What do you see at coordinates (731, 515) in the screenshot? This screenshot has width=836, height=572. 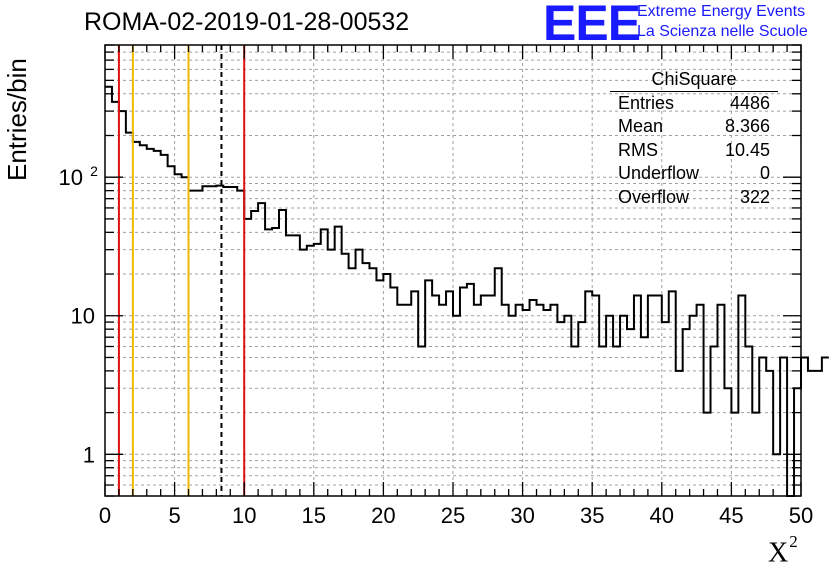 I see `x-tick-label: 45` at bounding box center [731, 515].